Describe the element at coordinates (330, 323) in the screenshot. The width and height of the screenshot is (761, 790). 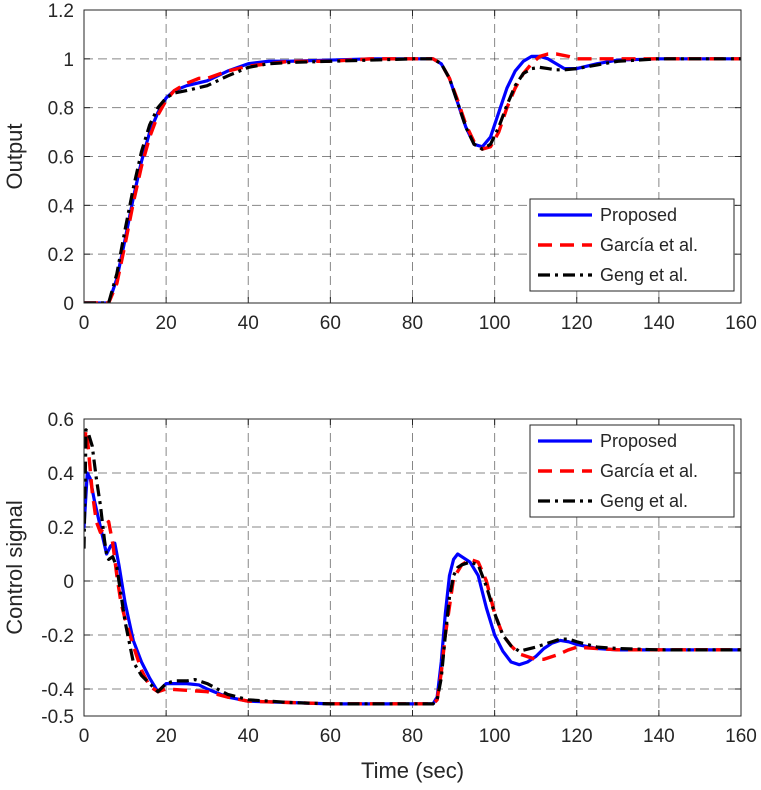
I see `output-x-tick-label: 60` at that location.